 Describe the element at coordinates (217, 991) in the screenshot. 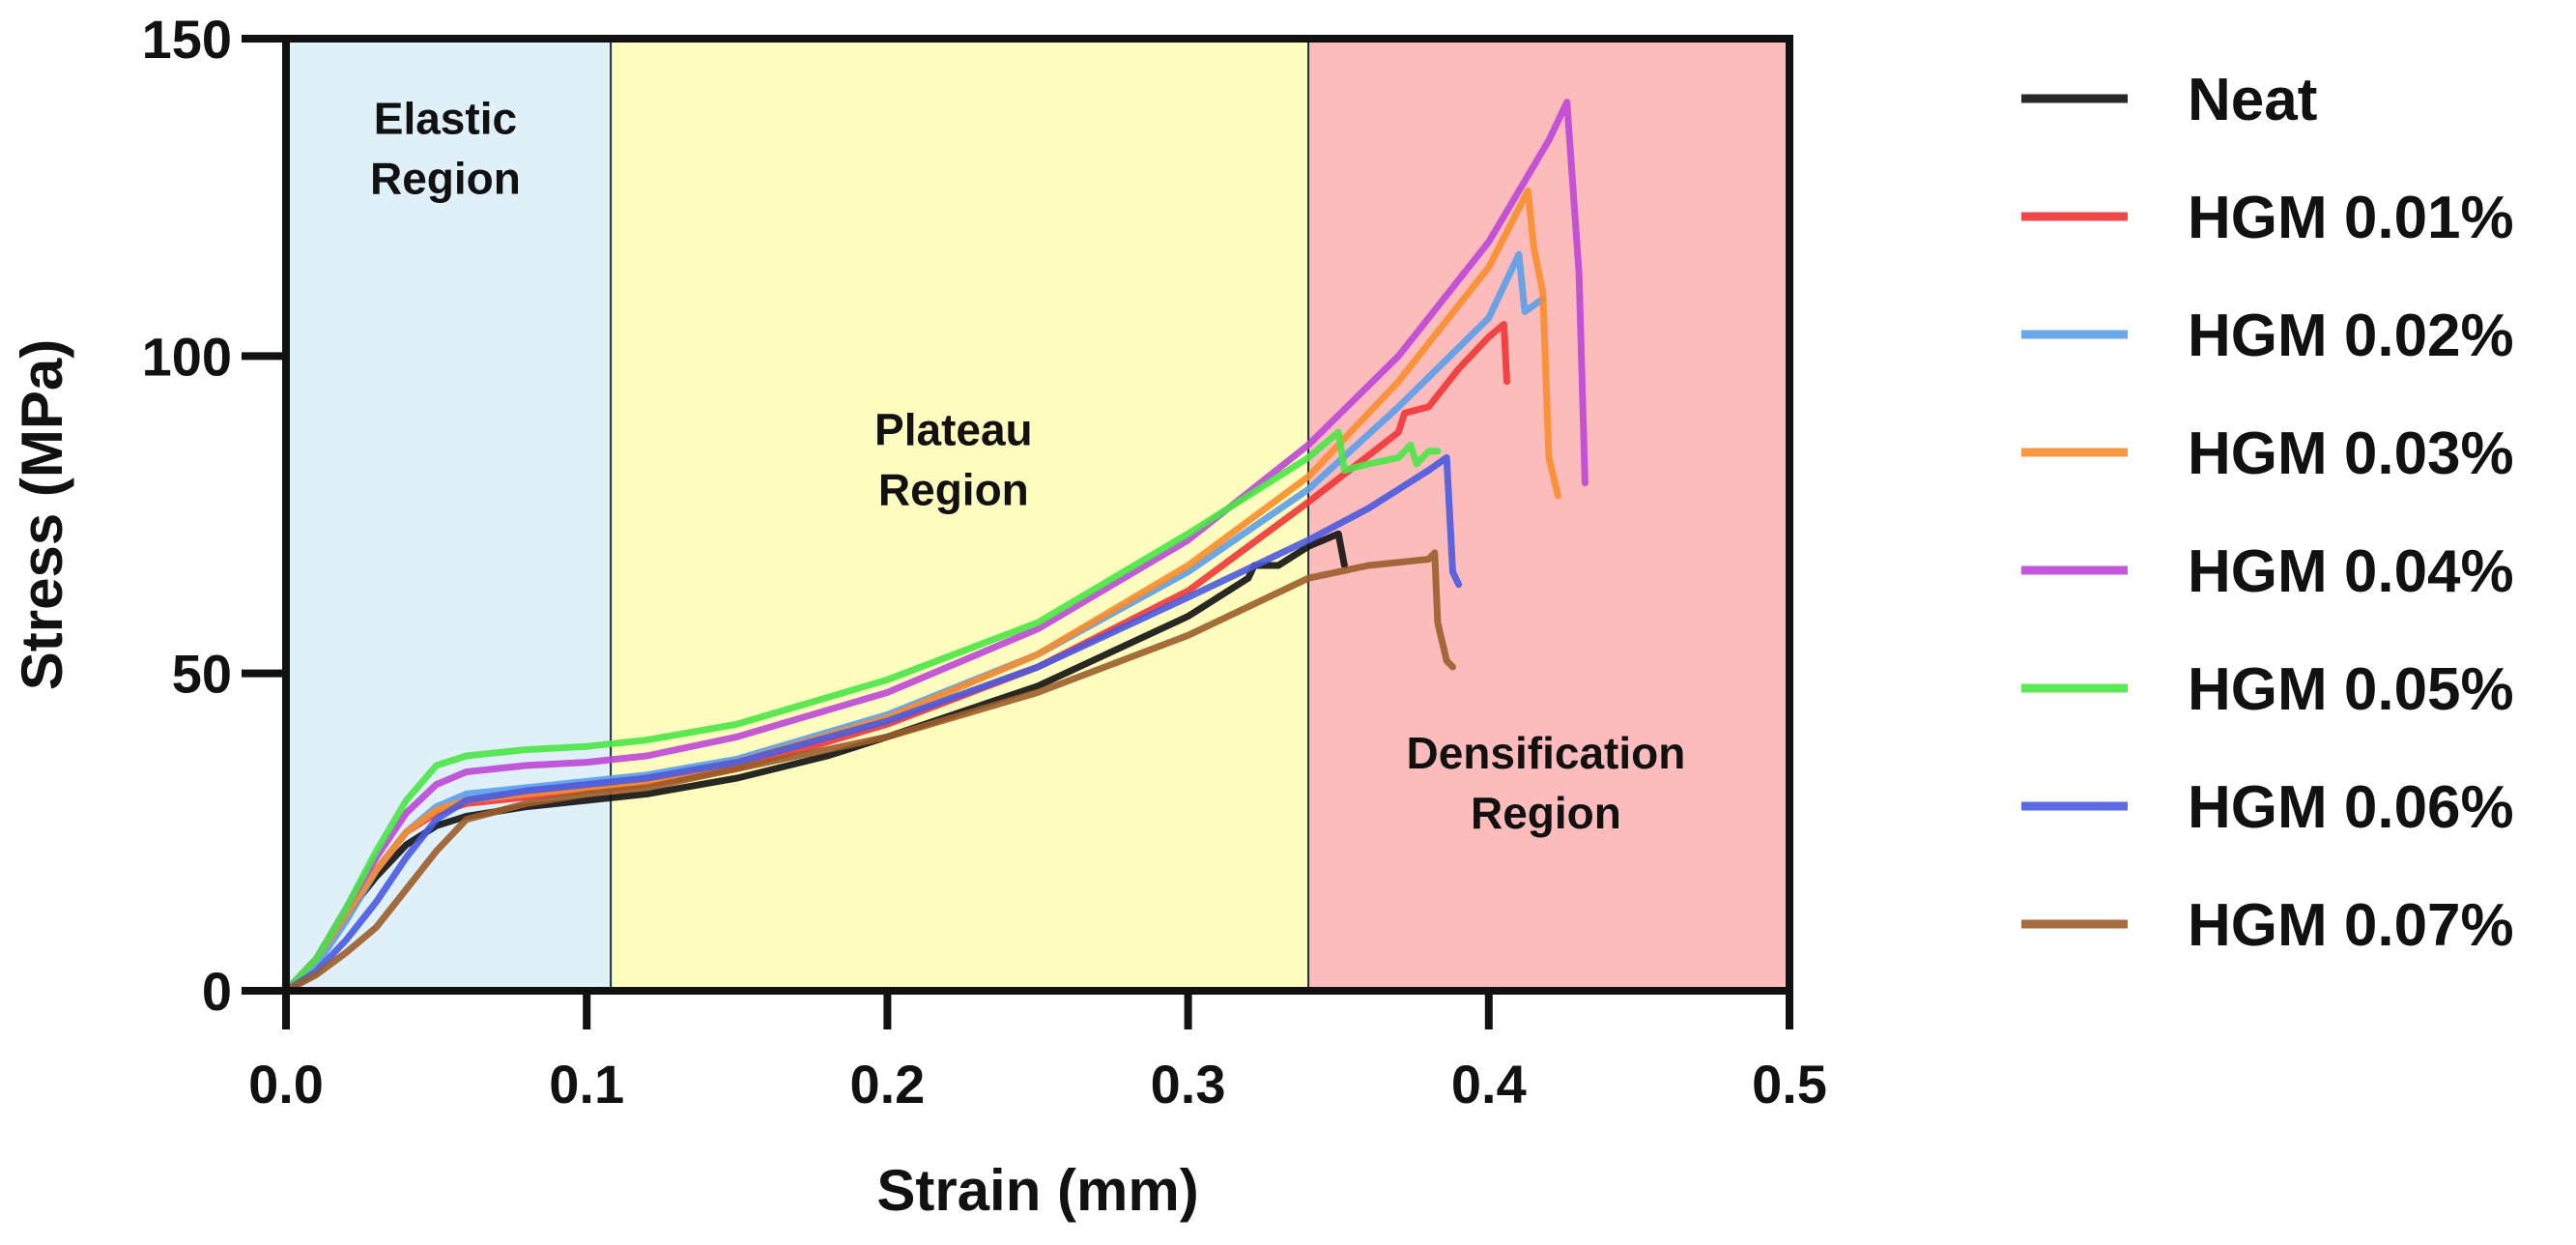

I see `y-tick-label-0: 0` at that location.